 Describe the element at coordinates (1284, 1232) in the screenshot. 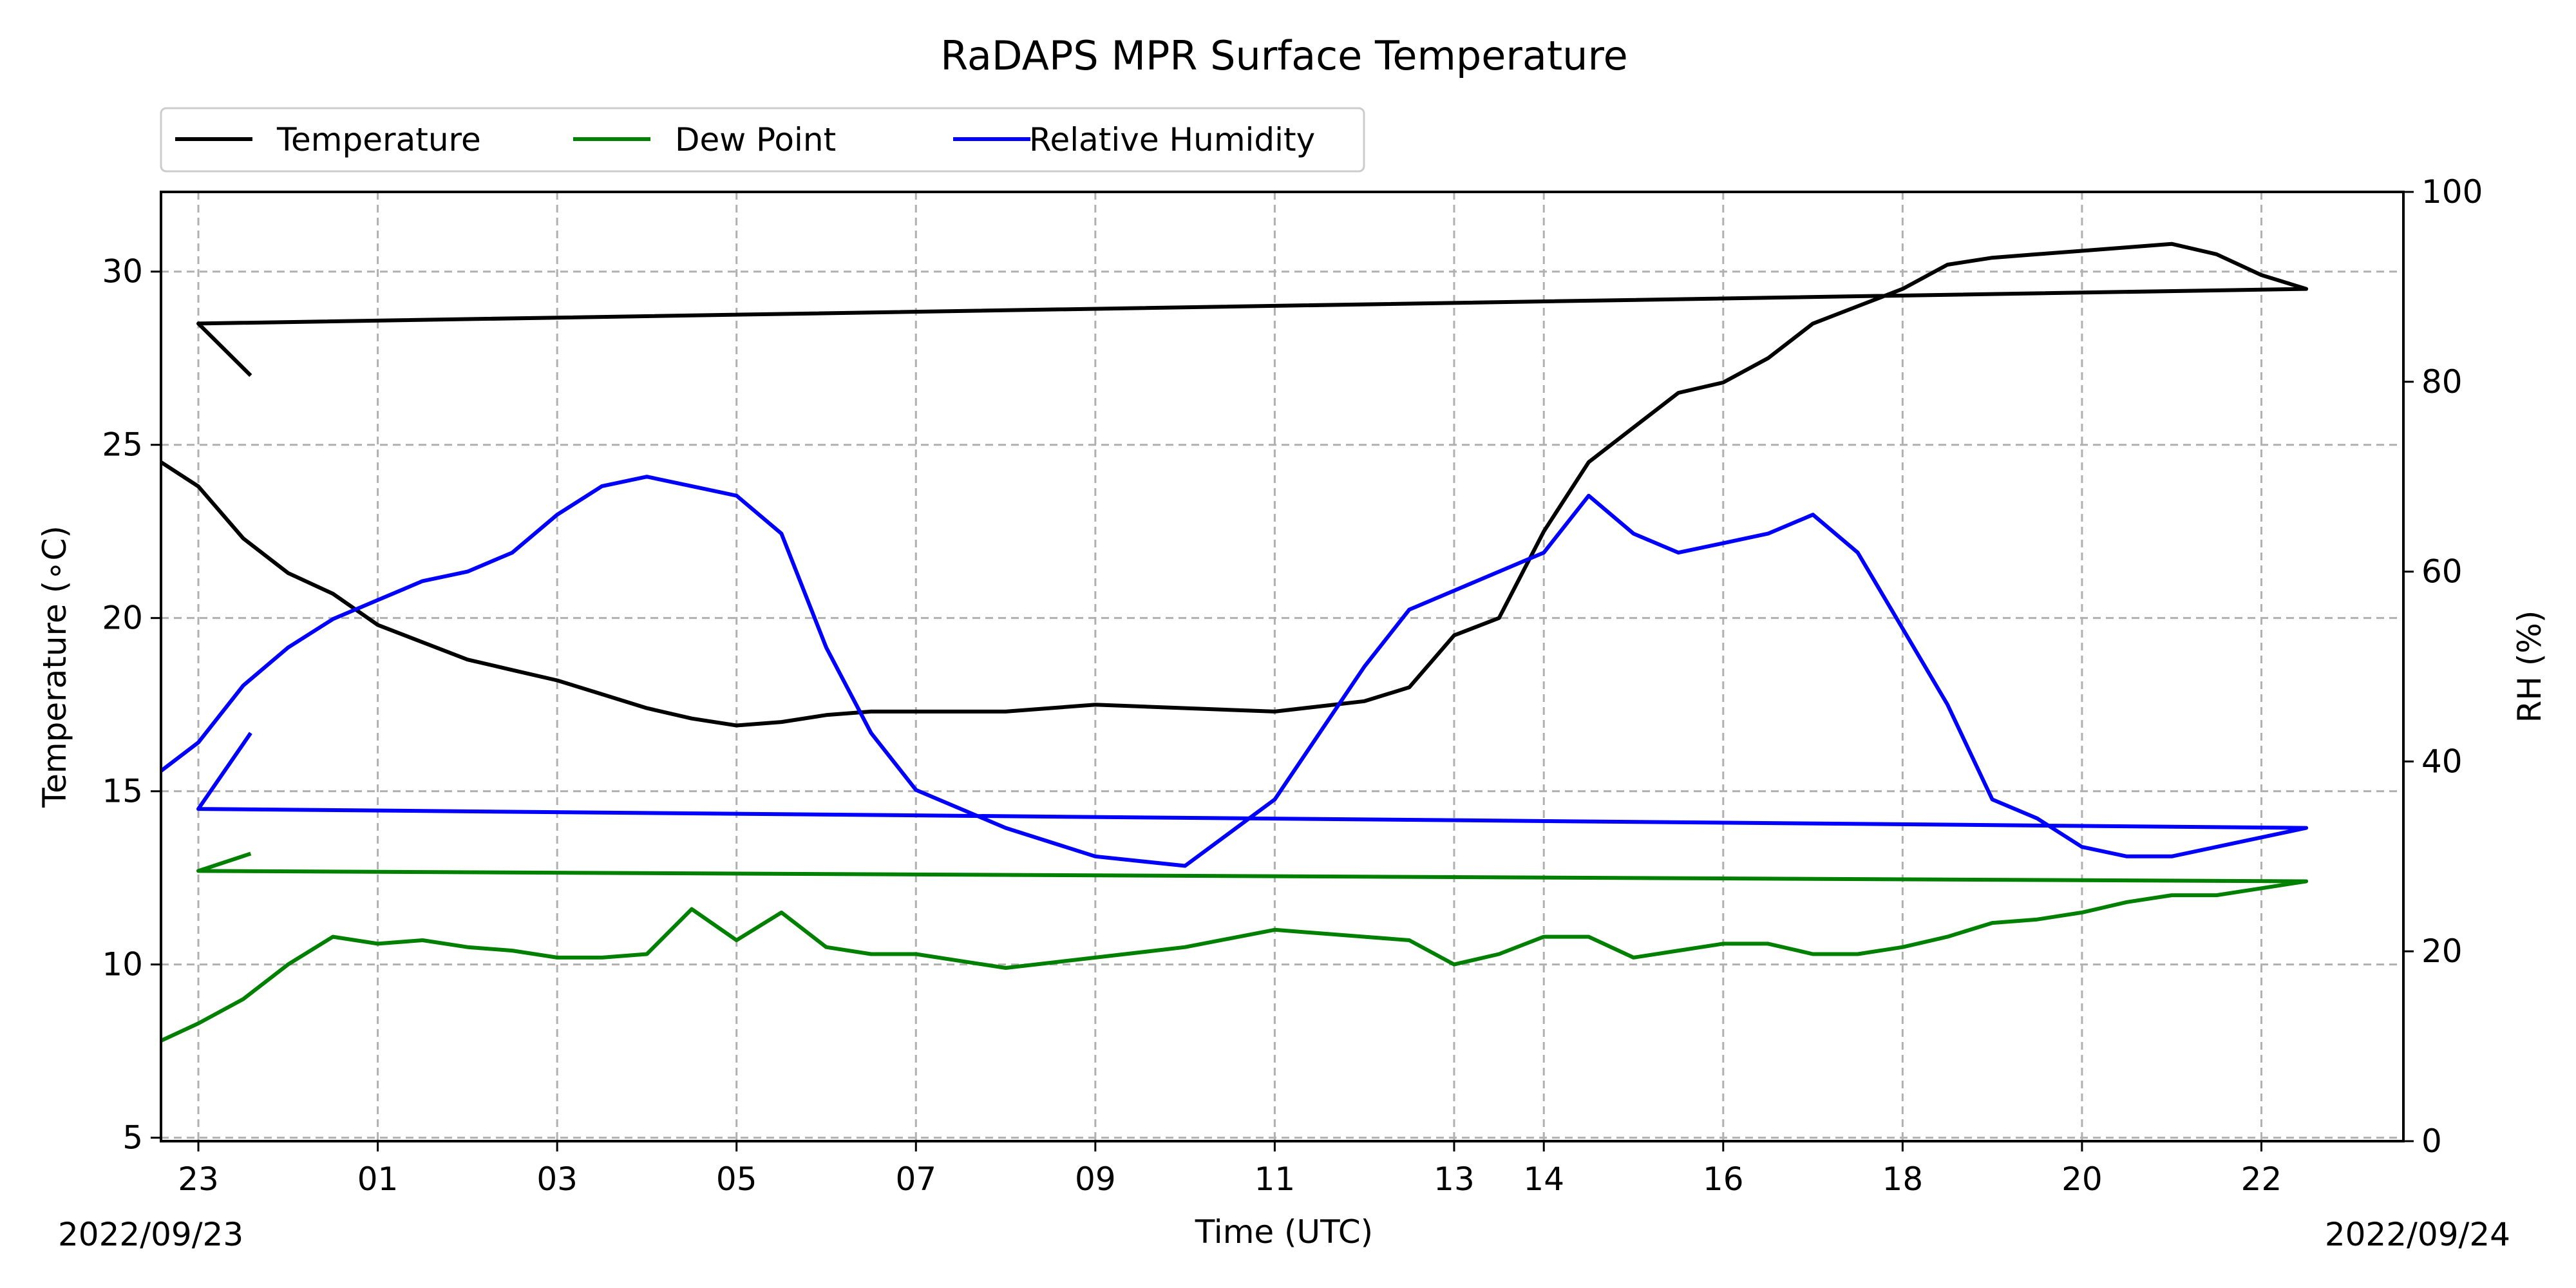

I see `x-axis-label: Time (UTC)` at that location.